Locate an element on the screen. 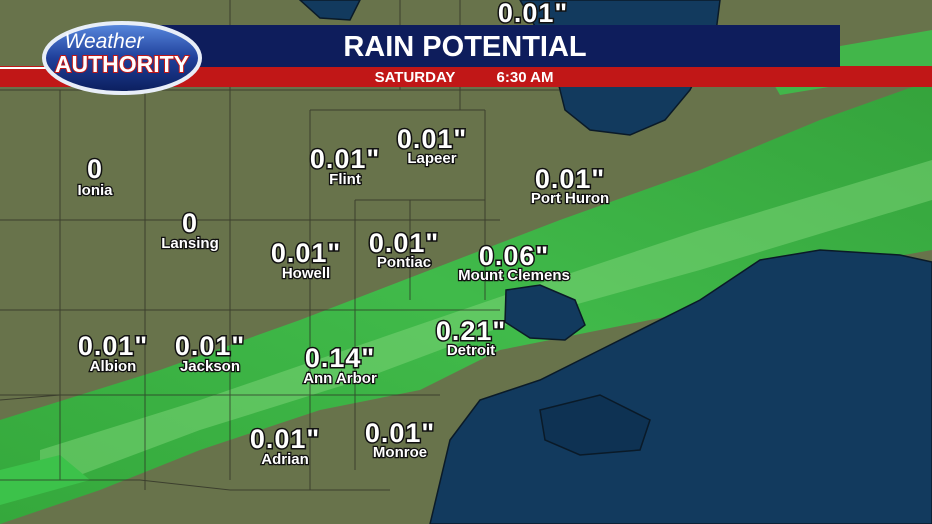 Image resolution: width=932 pixels, height=524 pixels. logo: Weather AUTHORITY is located at coordinates (122, 58).